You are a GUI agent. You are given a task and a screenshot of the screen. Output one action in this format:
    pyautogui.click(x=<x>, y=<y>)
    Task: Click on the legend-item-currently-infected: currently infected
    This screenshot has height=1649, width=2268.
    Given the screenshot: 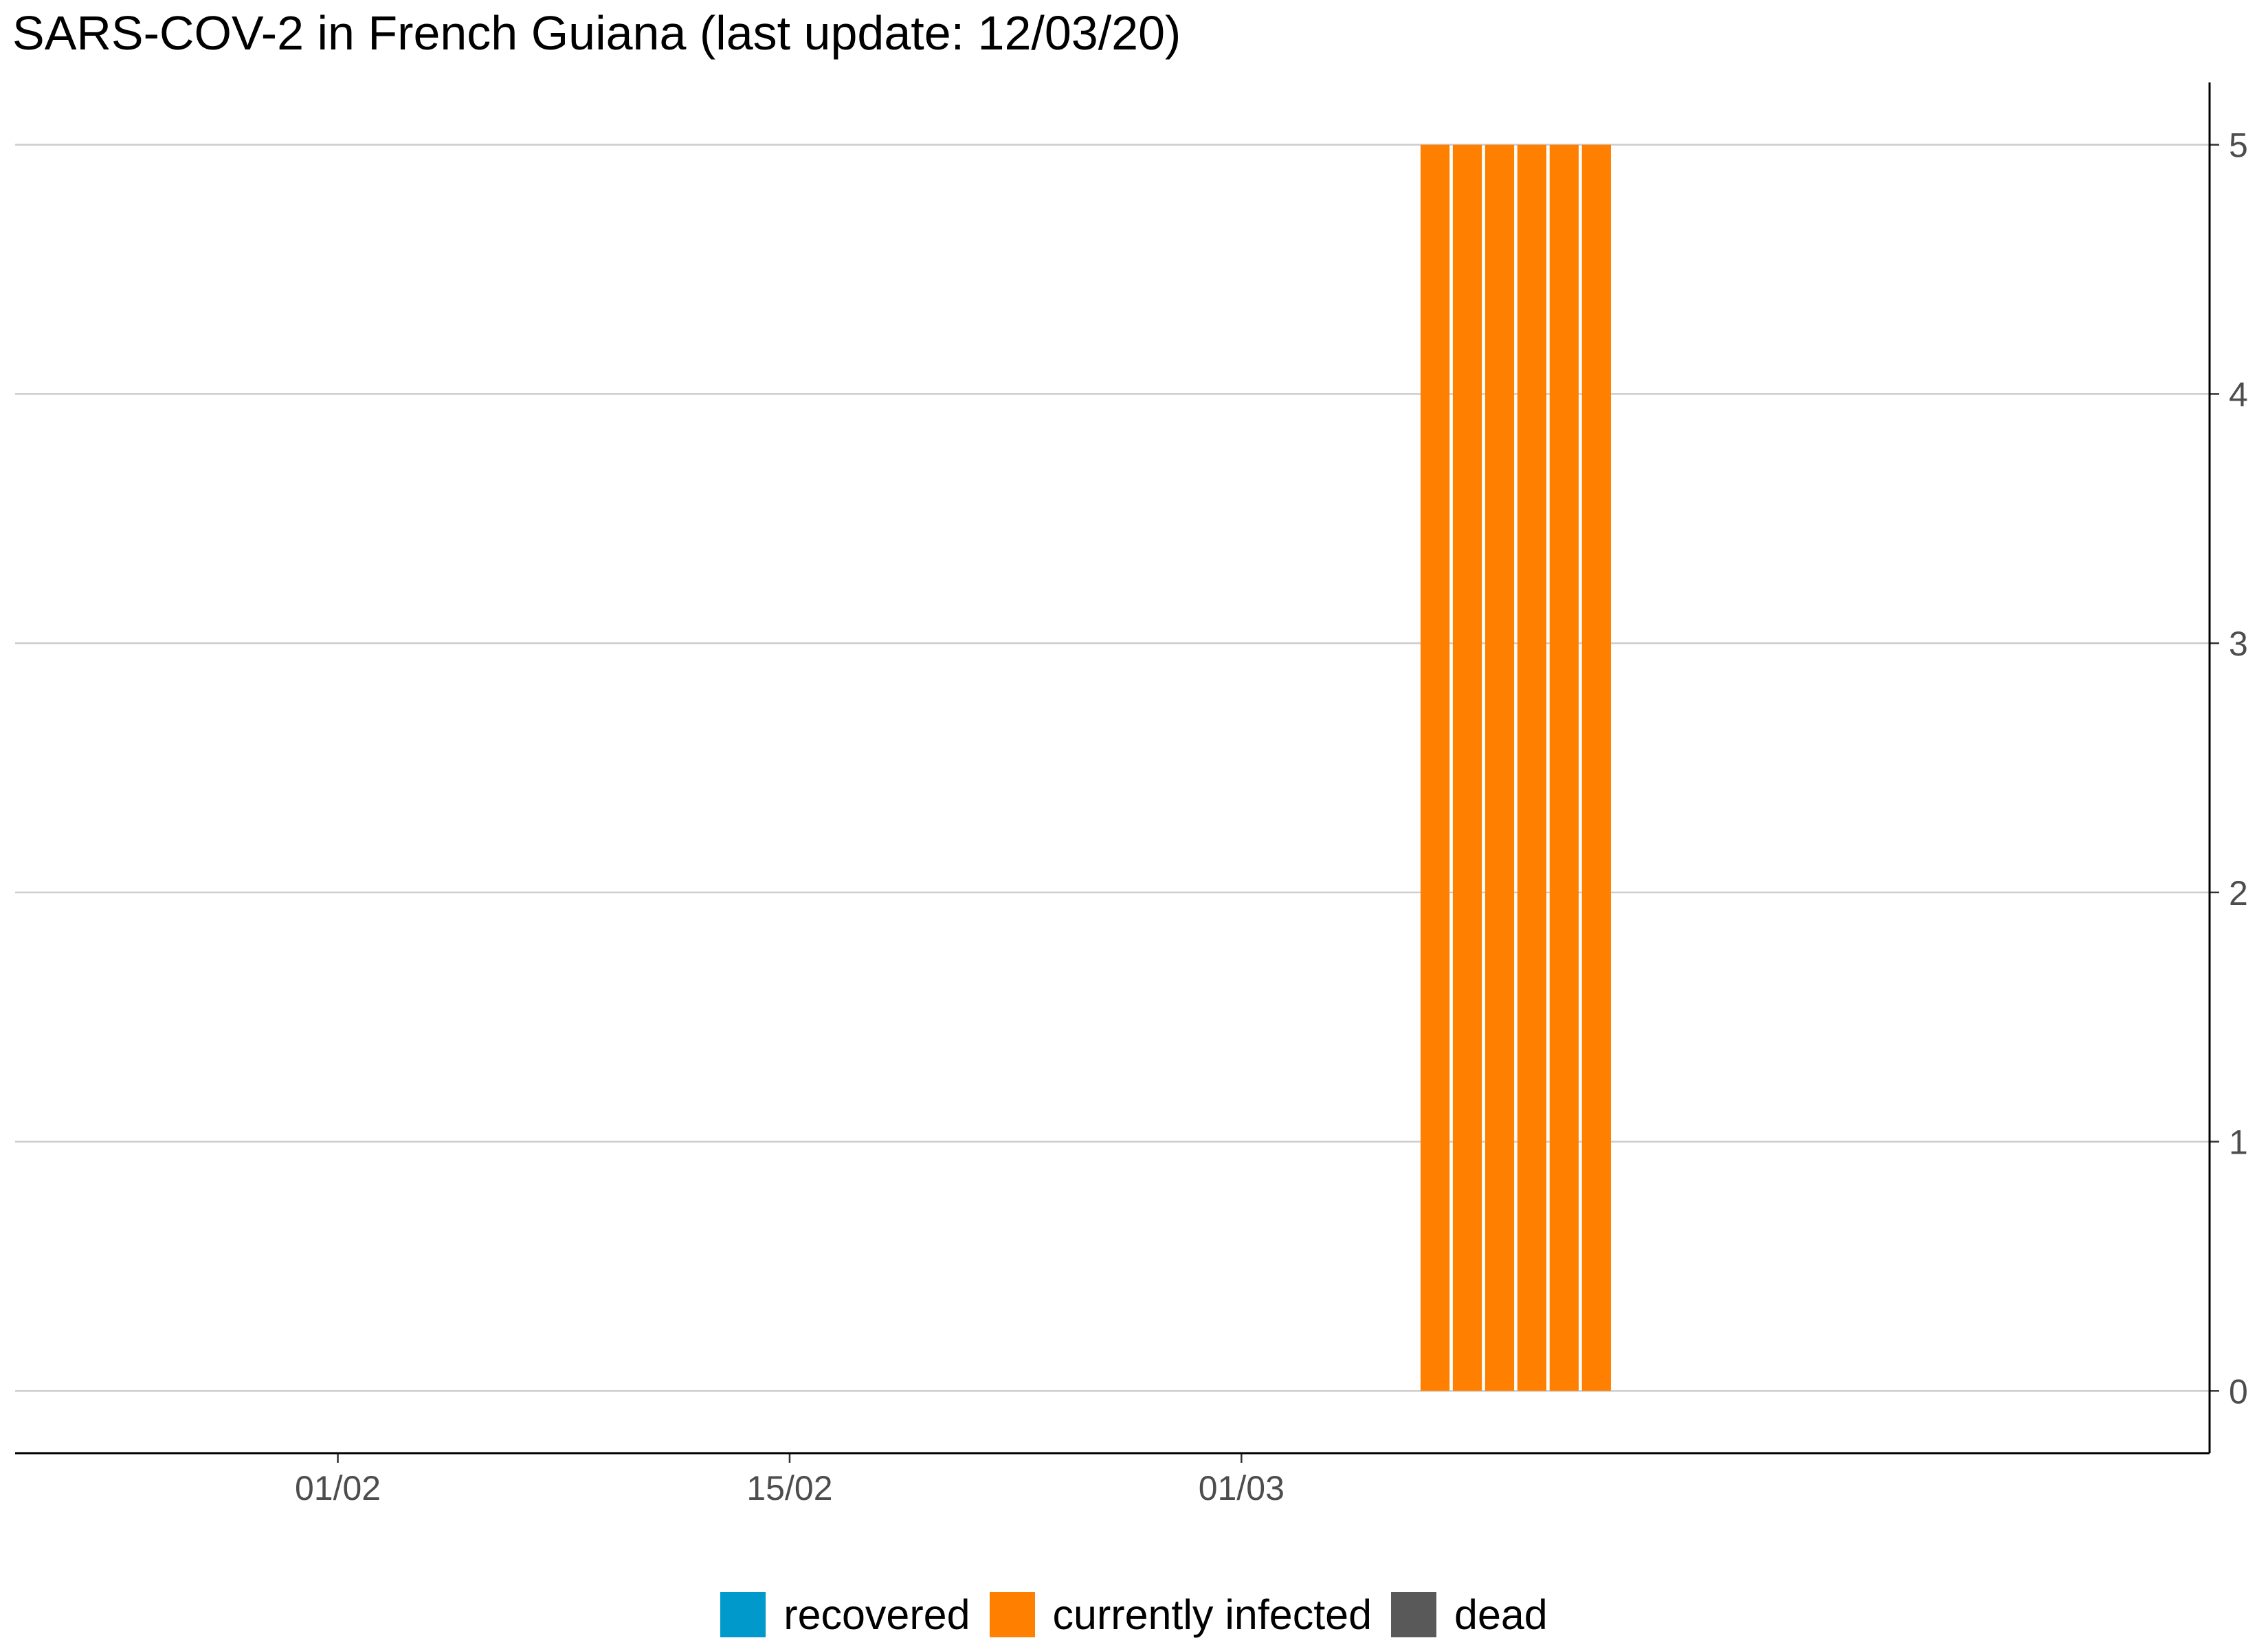 What is the action you would take?
    pyautogui.click(x=1180, y=1615)
    